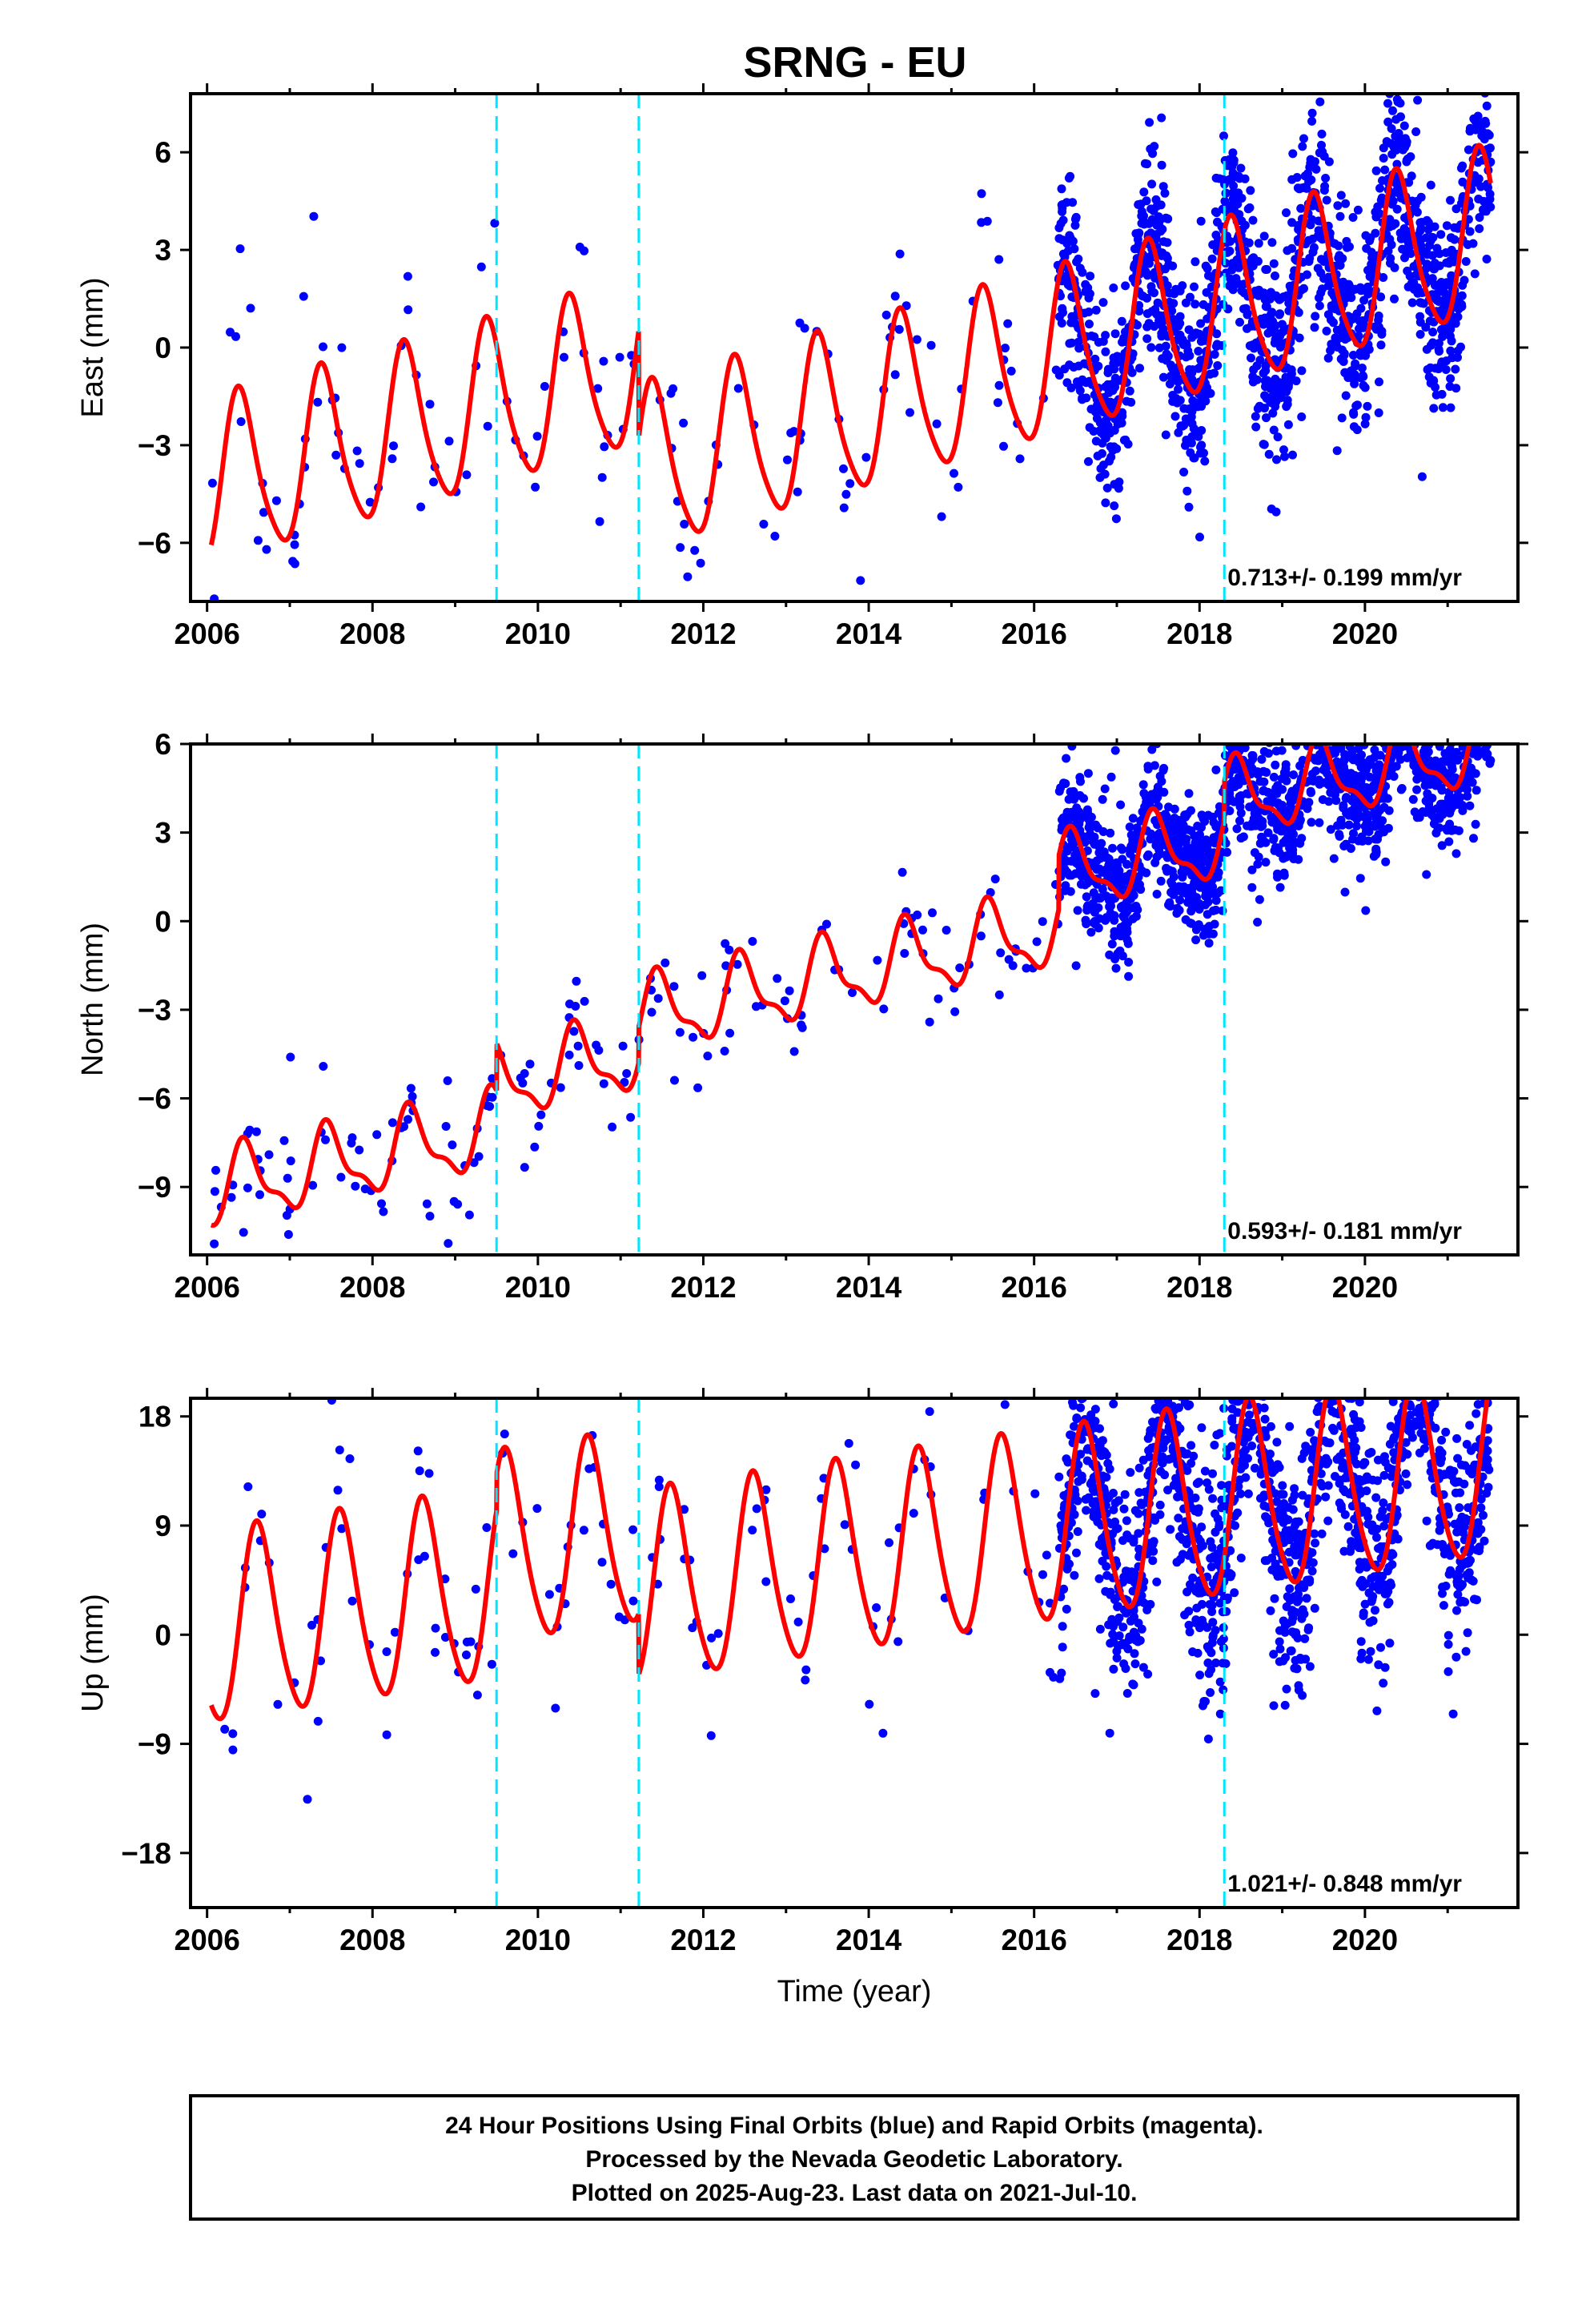 Image resolution: width=1582 pixels, height=2324 pixels. What do you see at coordinates (1199, 1287) in the screenshot?
I see `x-tick-label: 2018` at bounding box center [1199, 1287].